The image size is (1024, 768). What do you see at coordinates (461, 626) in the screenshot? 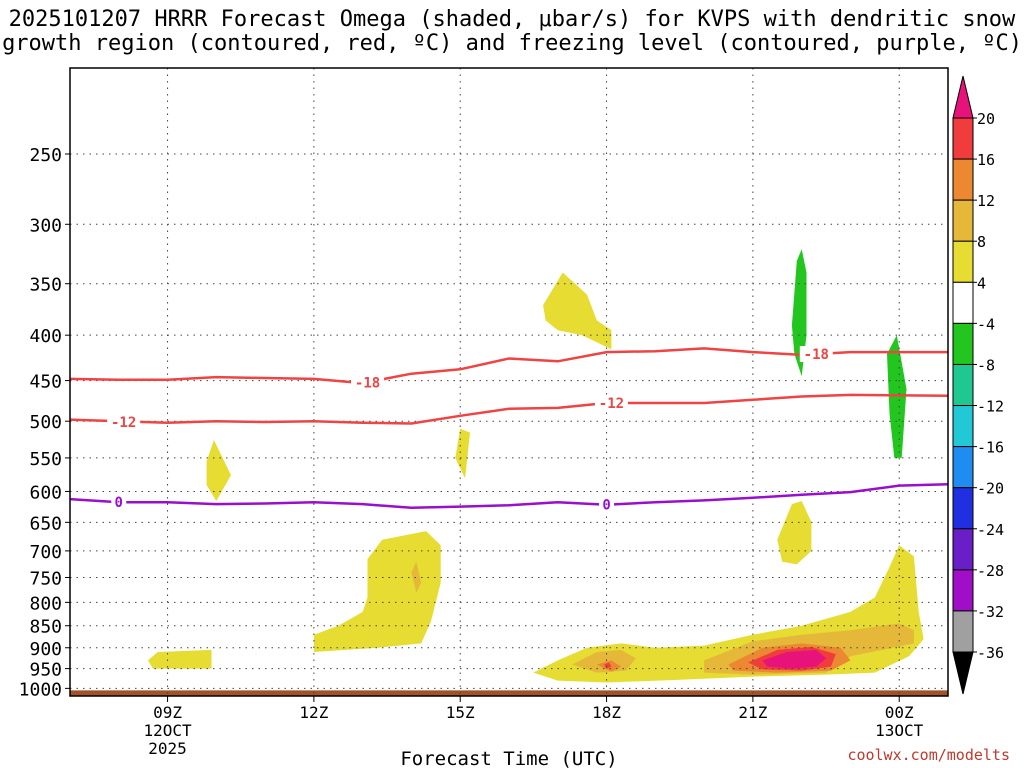
I see `omega-region-updraft-lower` at bounding box center [461, 626].